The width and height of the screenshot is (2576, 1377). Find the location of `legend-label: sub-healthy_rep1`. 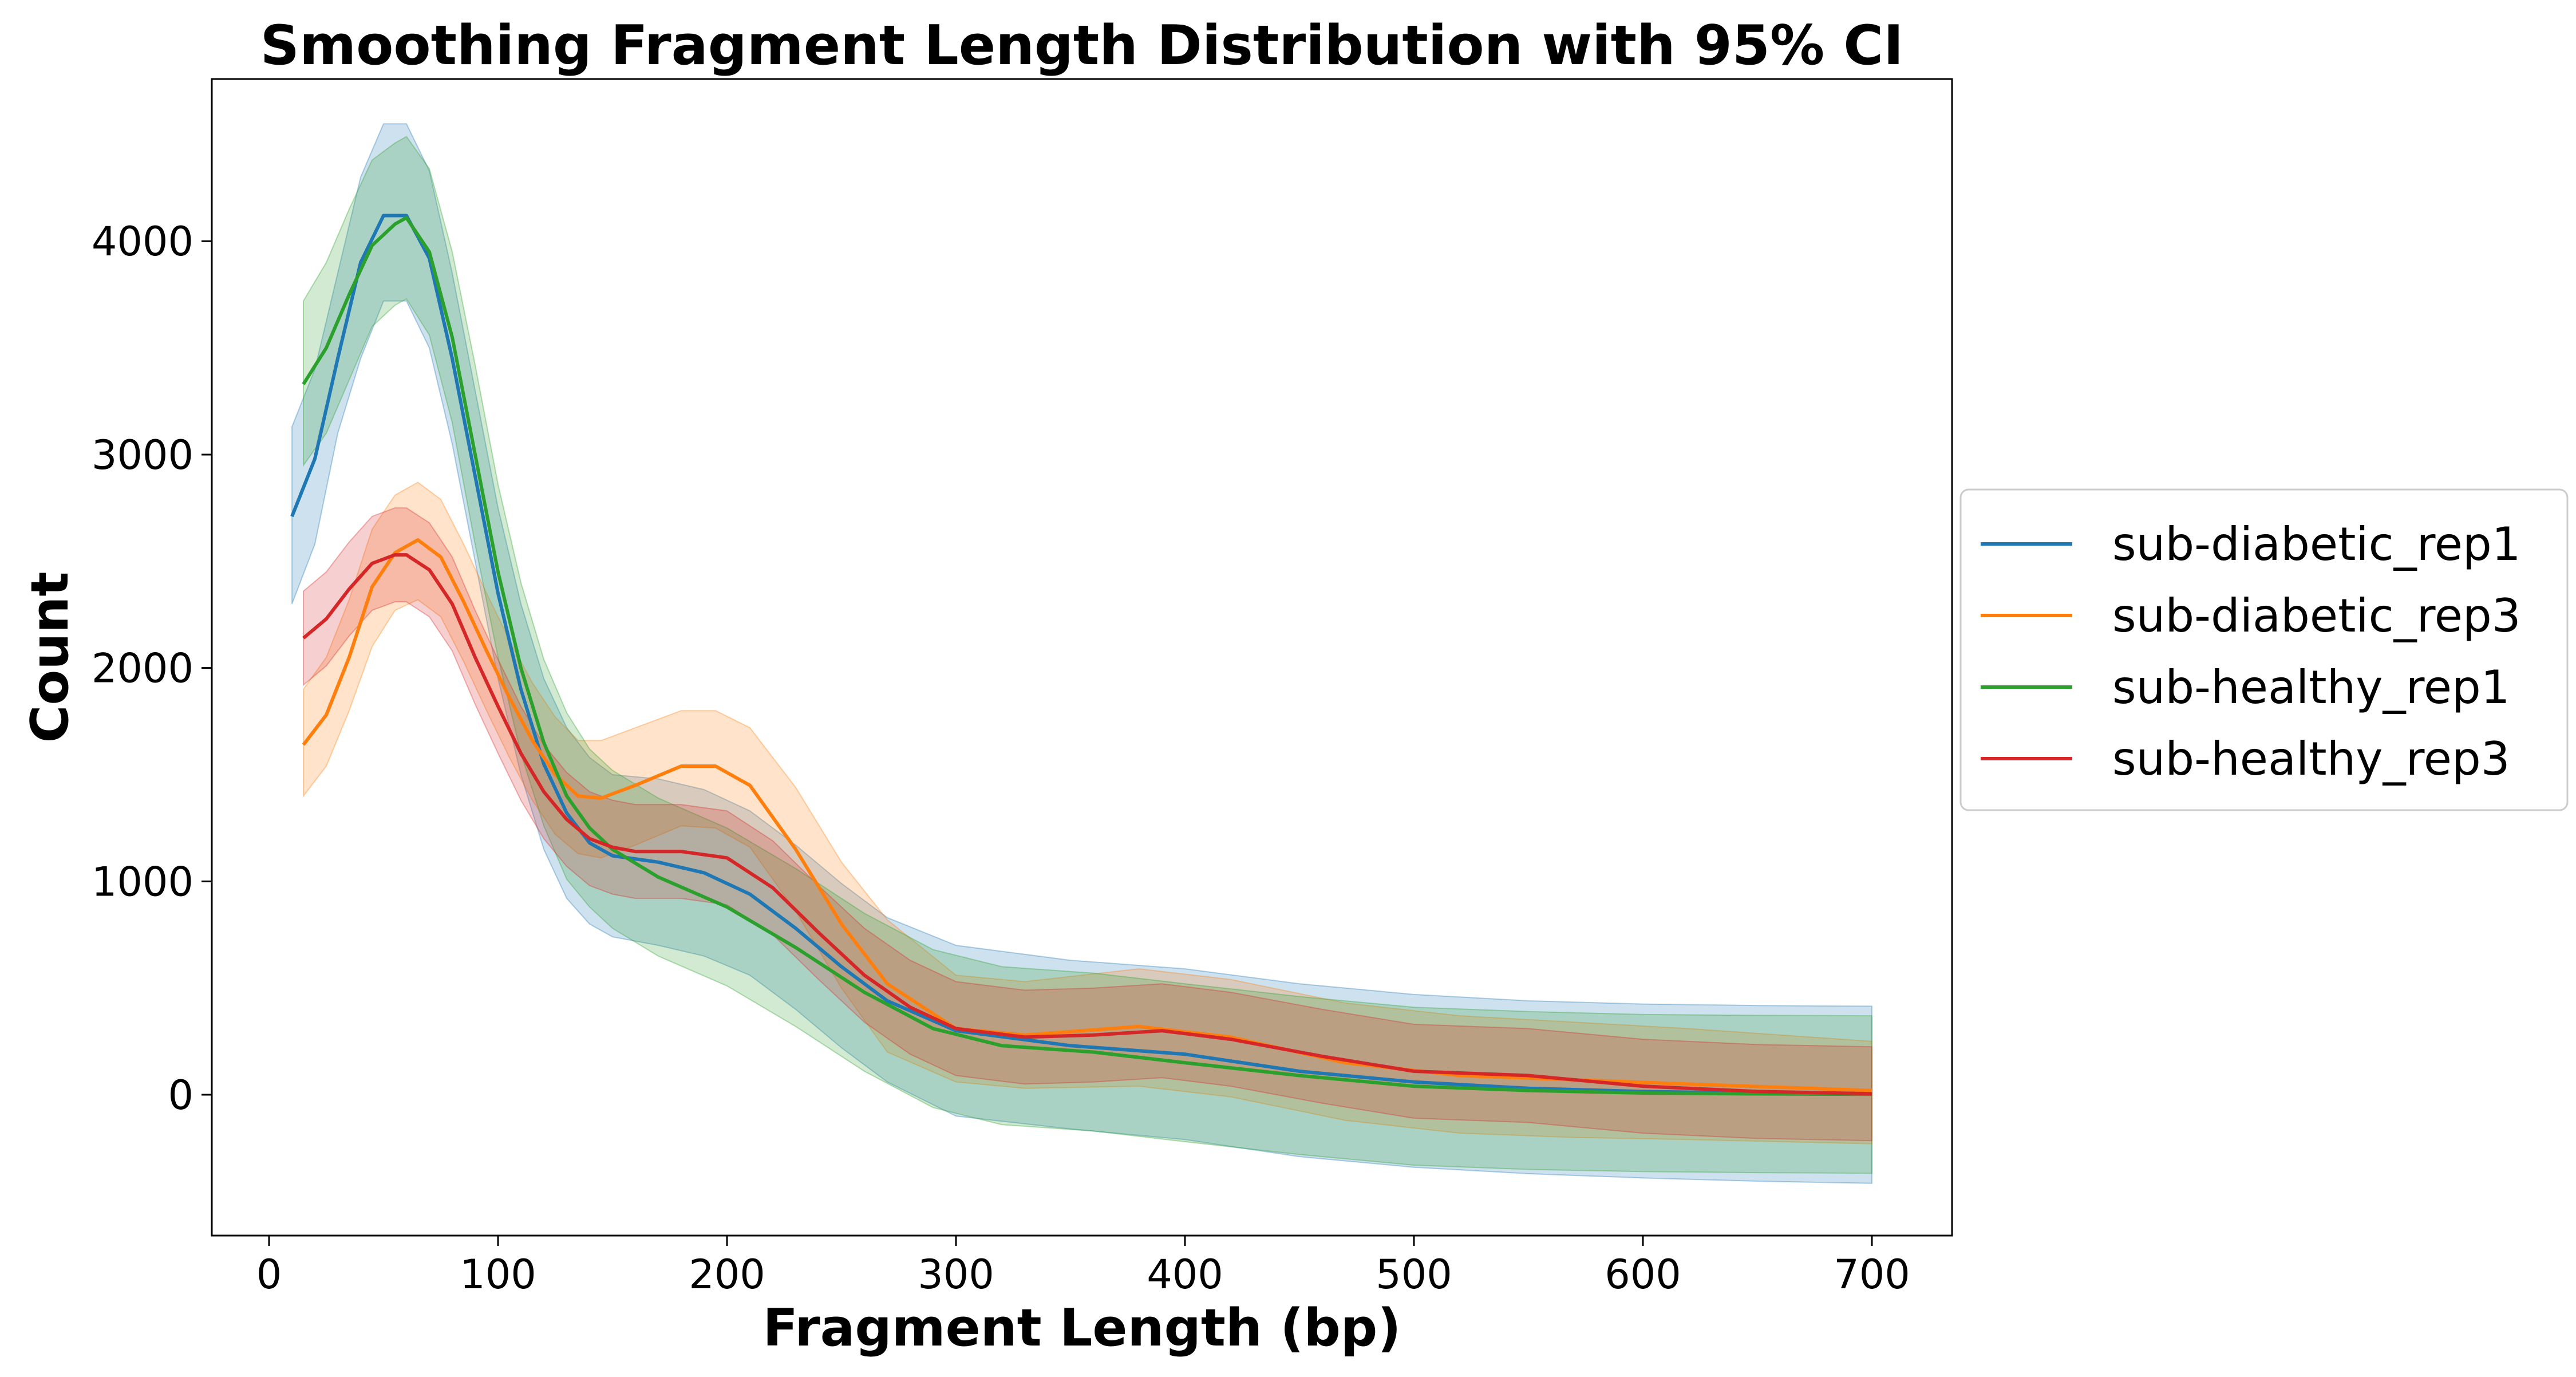

legend-label: sub-healthy_rep1 is located at coordinates (2311, 687).